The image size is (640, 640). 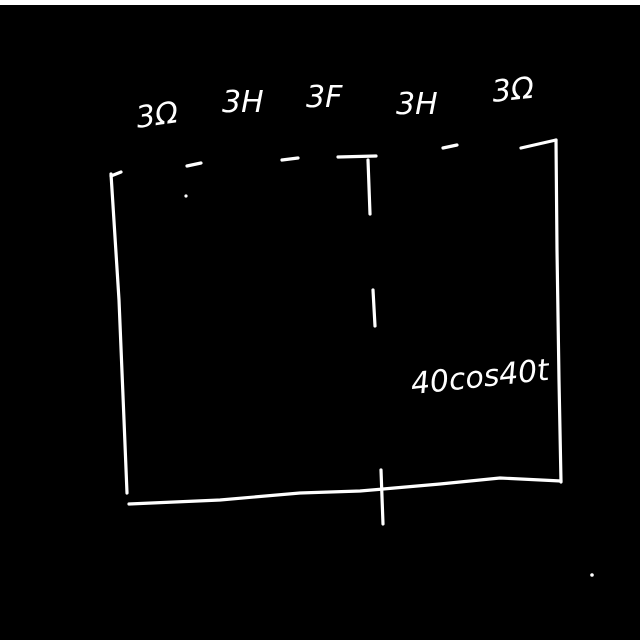 What do you see at coordinates (513, 90) in the screenshot?
I see `label-resistor-right: 3Ω` at bounding box center [513, 90].